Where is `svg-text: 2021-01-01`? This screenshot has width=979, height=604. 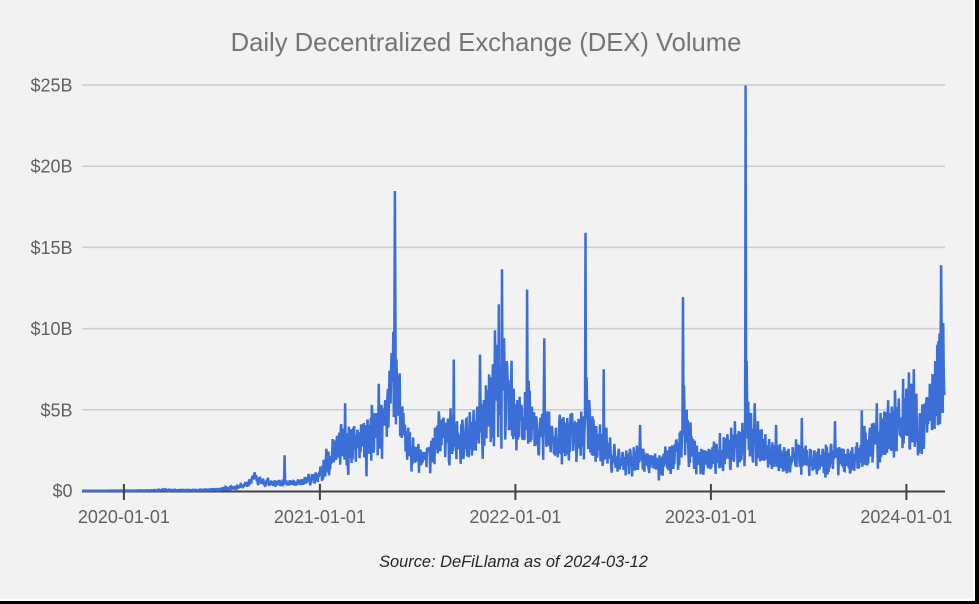
svg-text: 2021-01-01 is located at coordinates (320, 517).